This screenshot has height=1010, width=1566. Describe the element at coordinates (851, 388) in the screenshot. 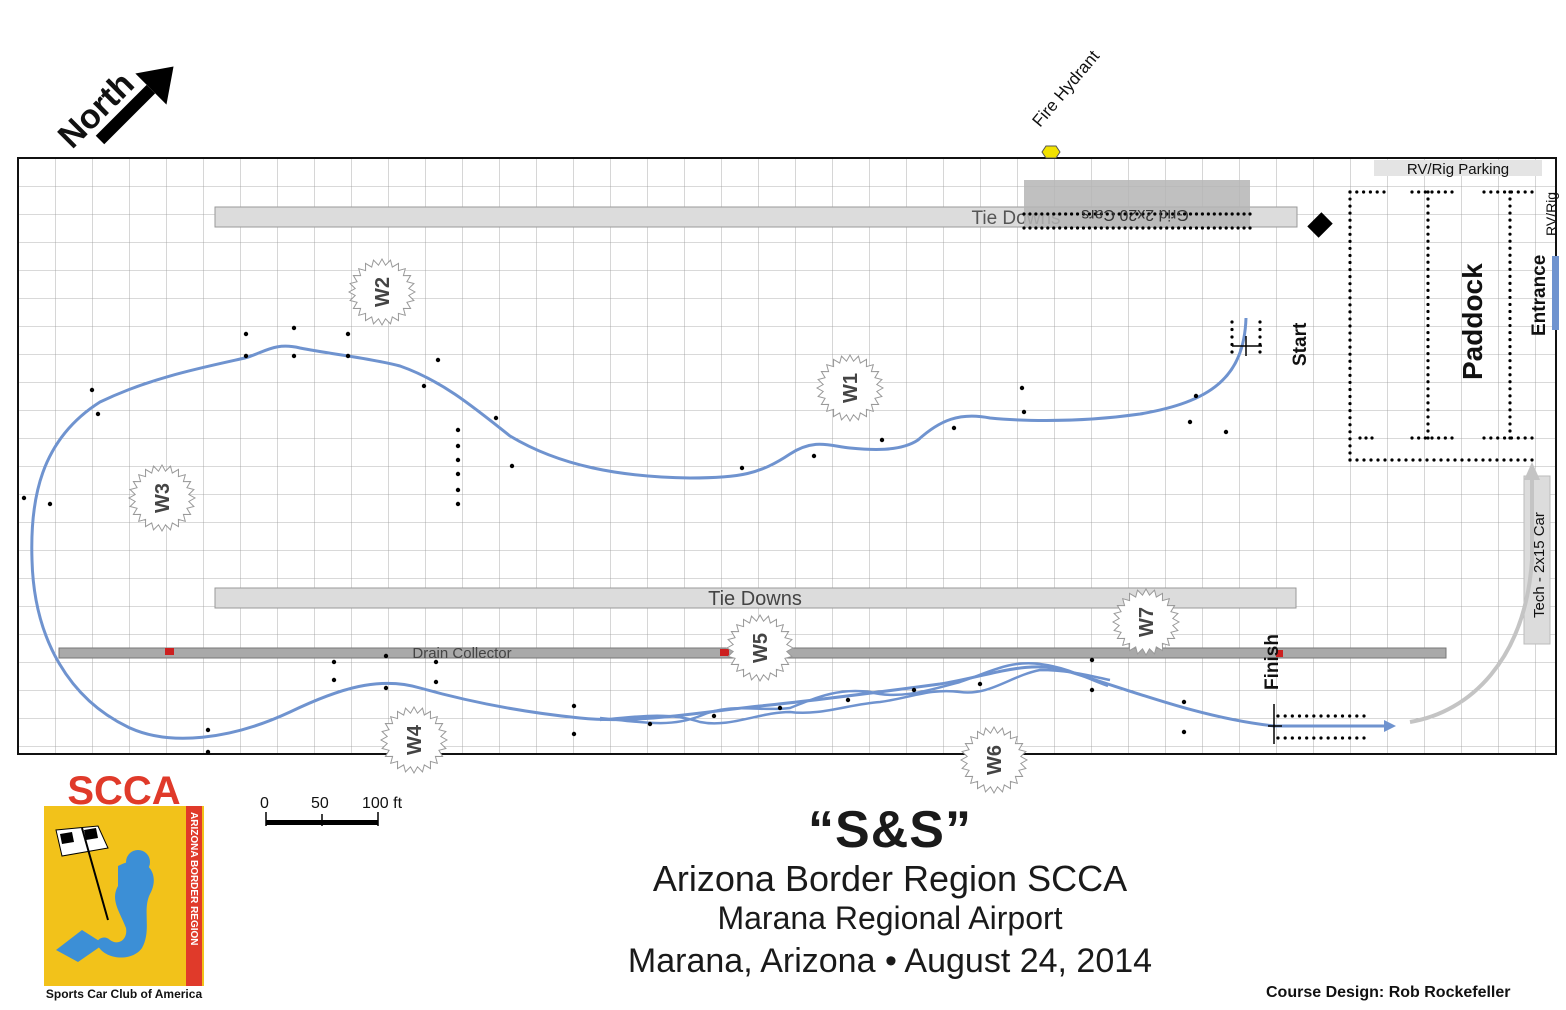

I see `worker-label: W1` at that location.